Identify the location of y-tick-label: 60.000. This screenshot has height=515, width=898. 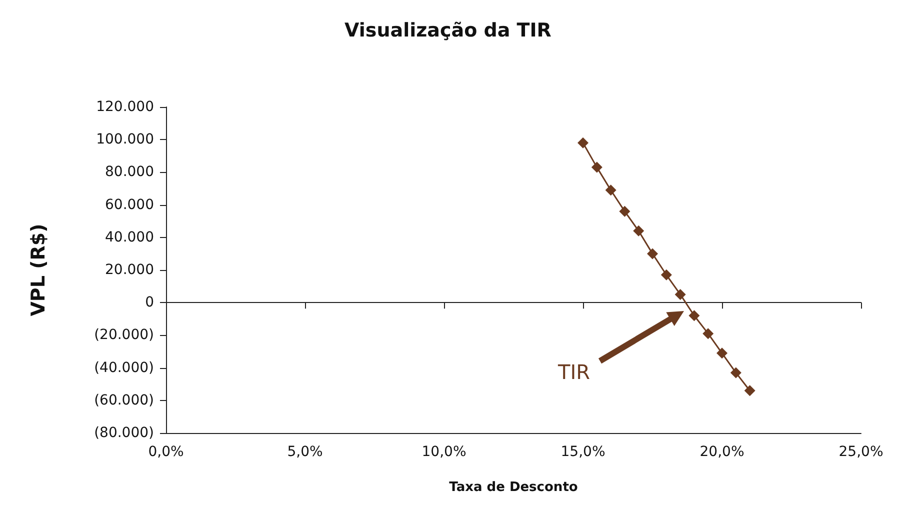
(129, 204).